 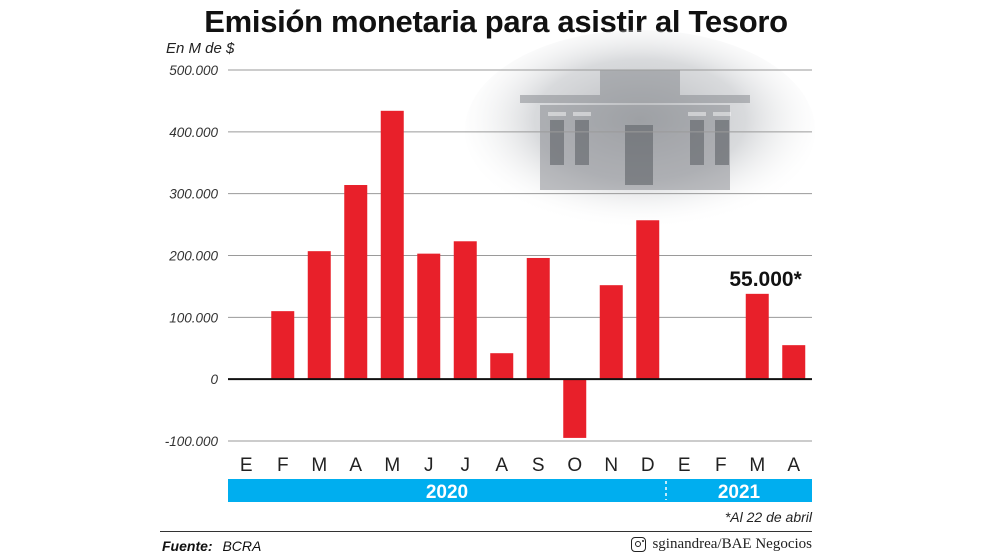 I want to click on source-label: Fuente:, so click(x=187, y=546).